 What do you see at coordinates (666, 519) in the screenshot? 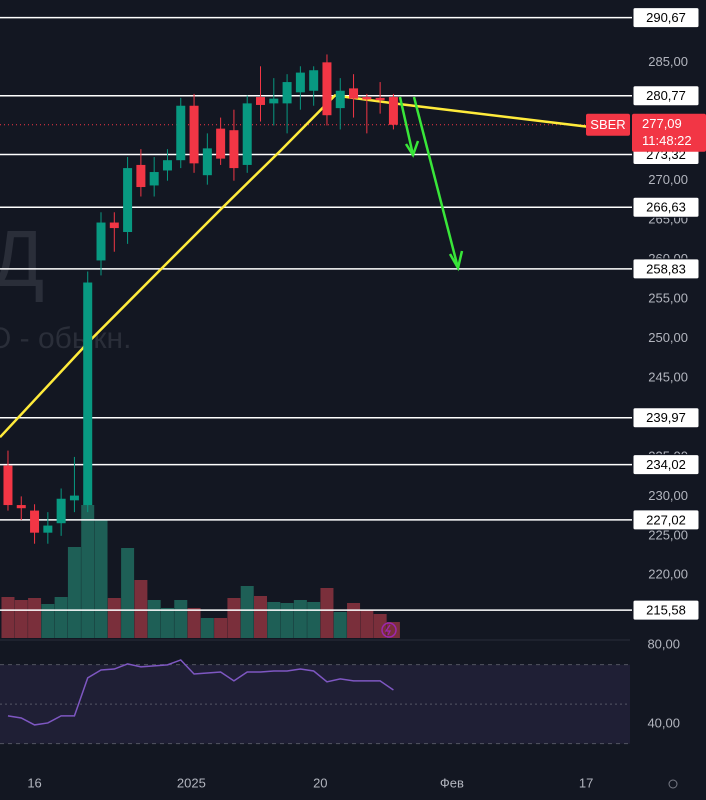
I see `level-label: 227,02` at bounding box center [666, 519].